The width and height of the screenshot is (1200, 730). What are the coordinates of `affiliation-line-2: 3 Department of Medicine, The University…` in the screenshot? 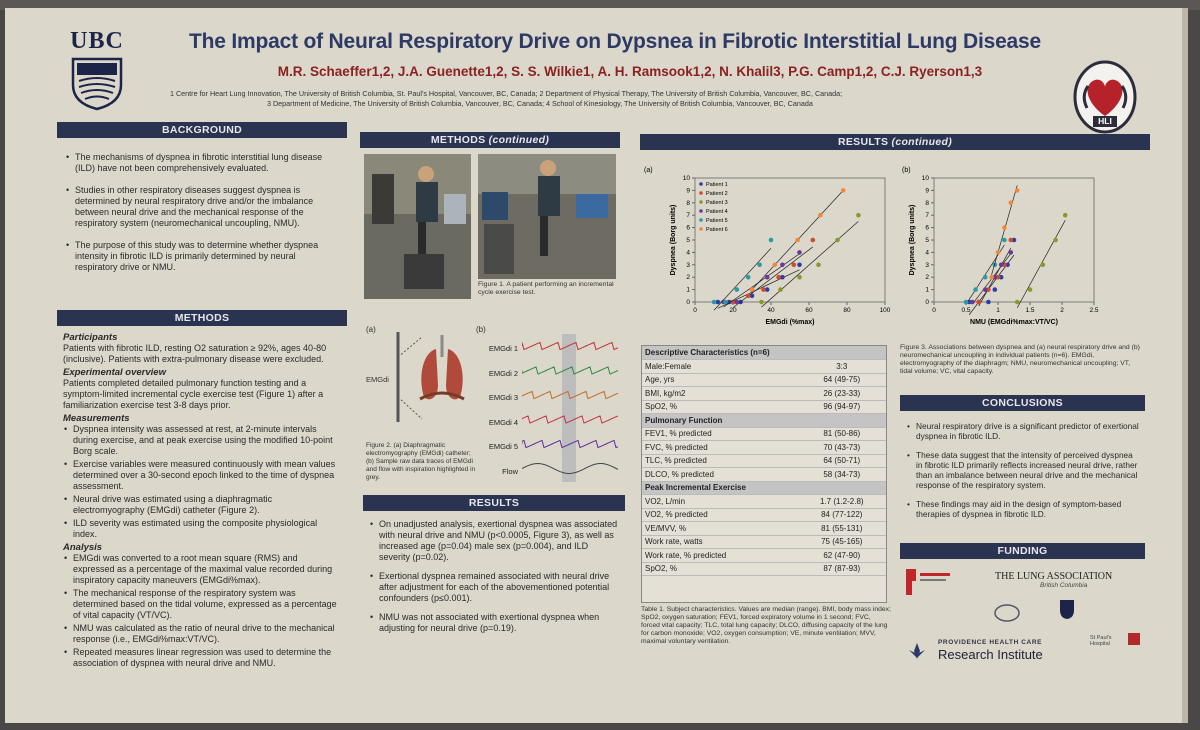 It's located at (540, 103).